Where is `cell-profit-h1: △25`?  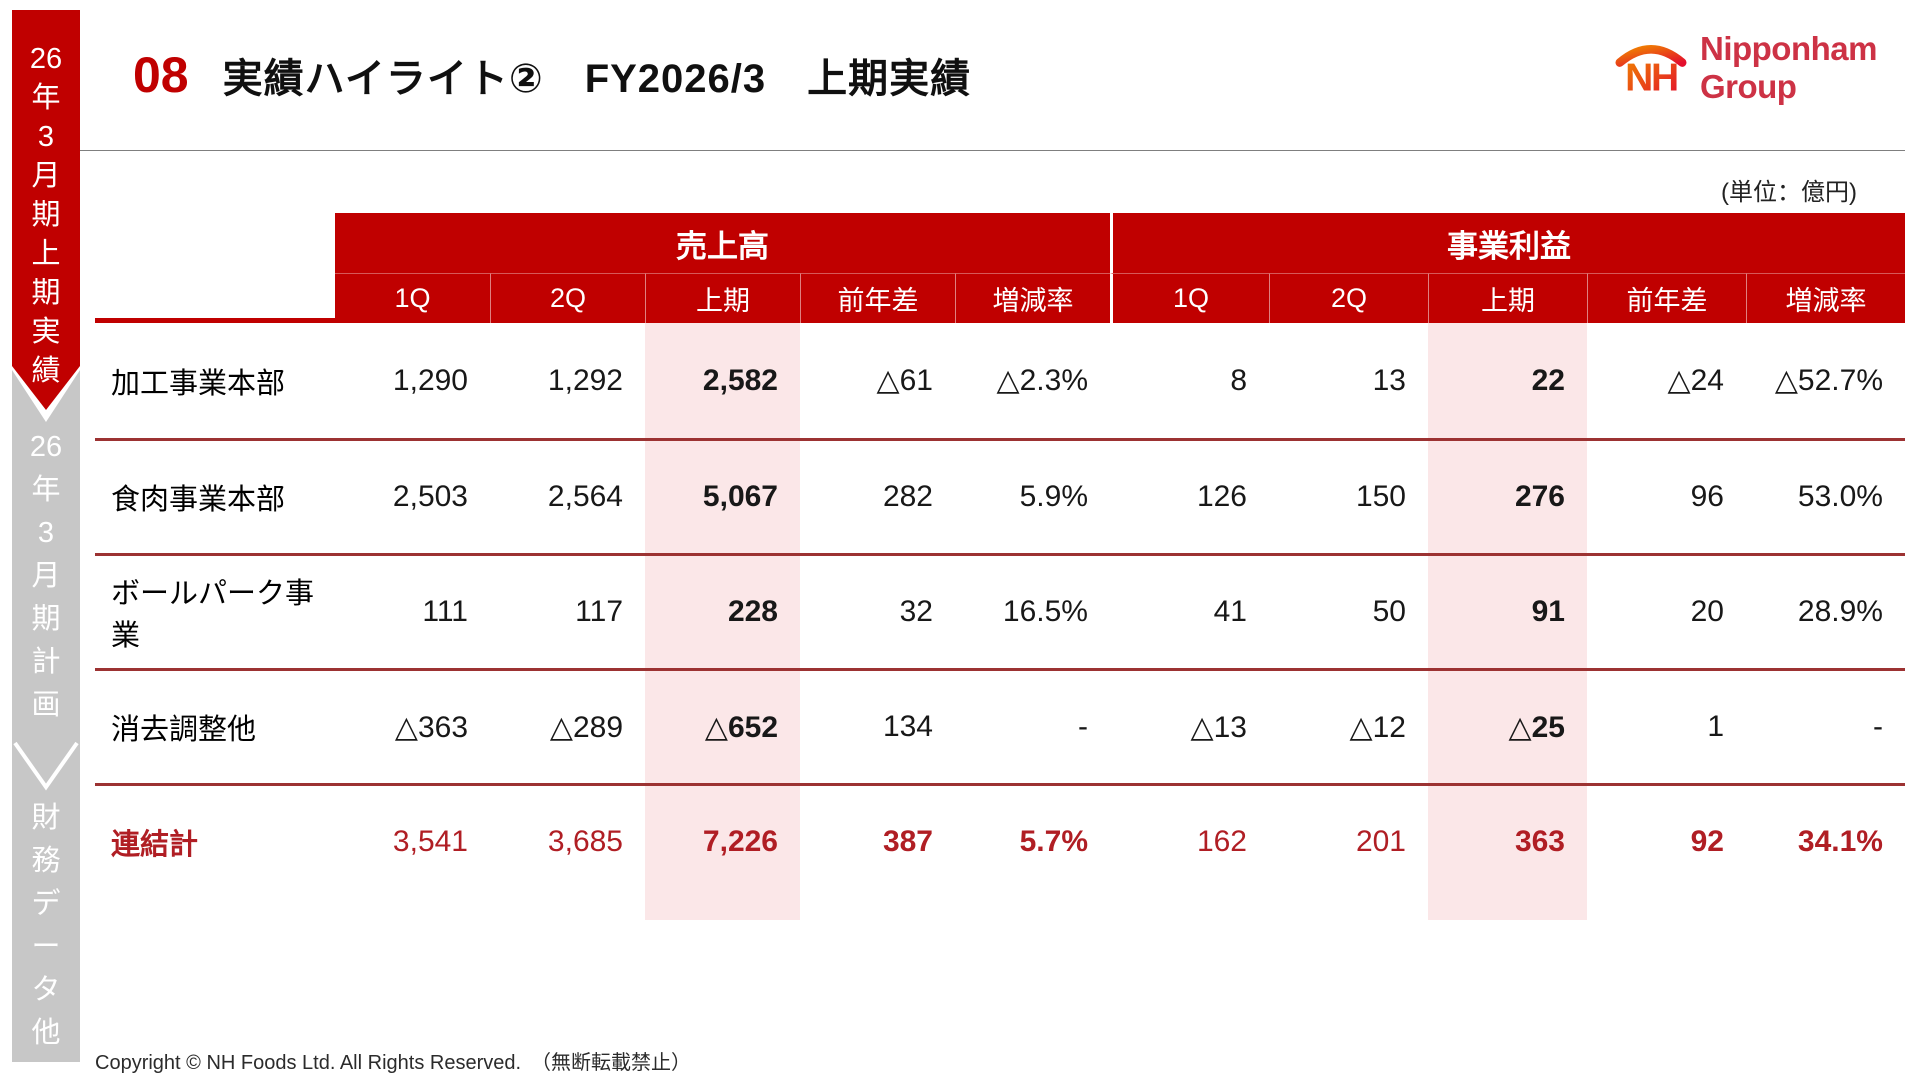 cell-profit-h1: △25 is located at coordinates (1536, 727).